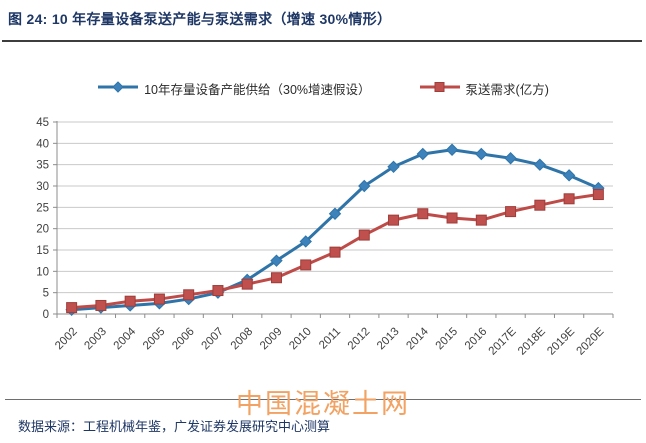  I want to click on legend-item-demand: 泵送需求(亿方), so click(484, 88).